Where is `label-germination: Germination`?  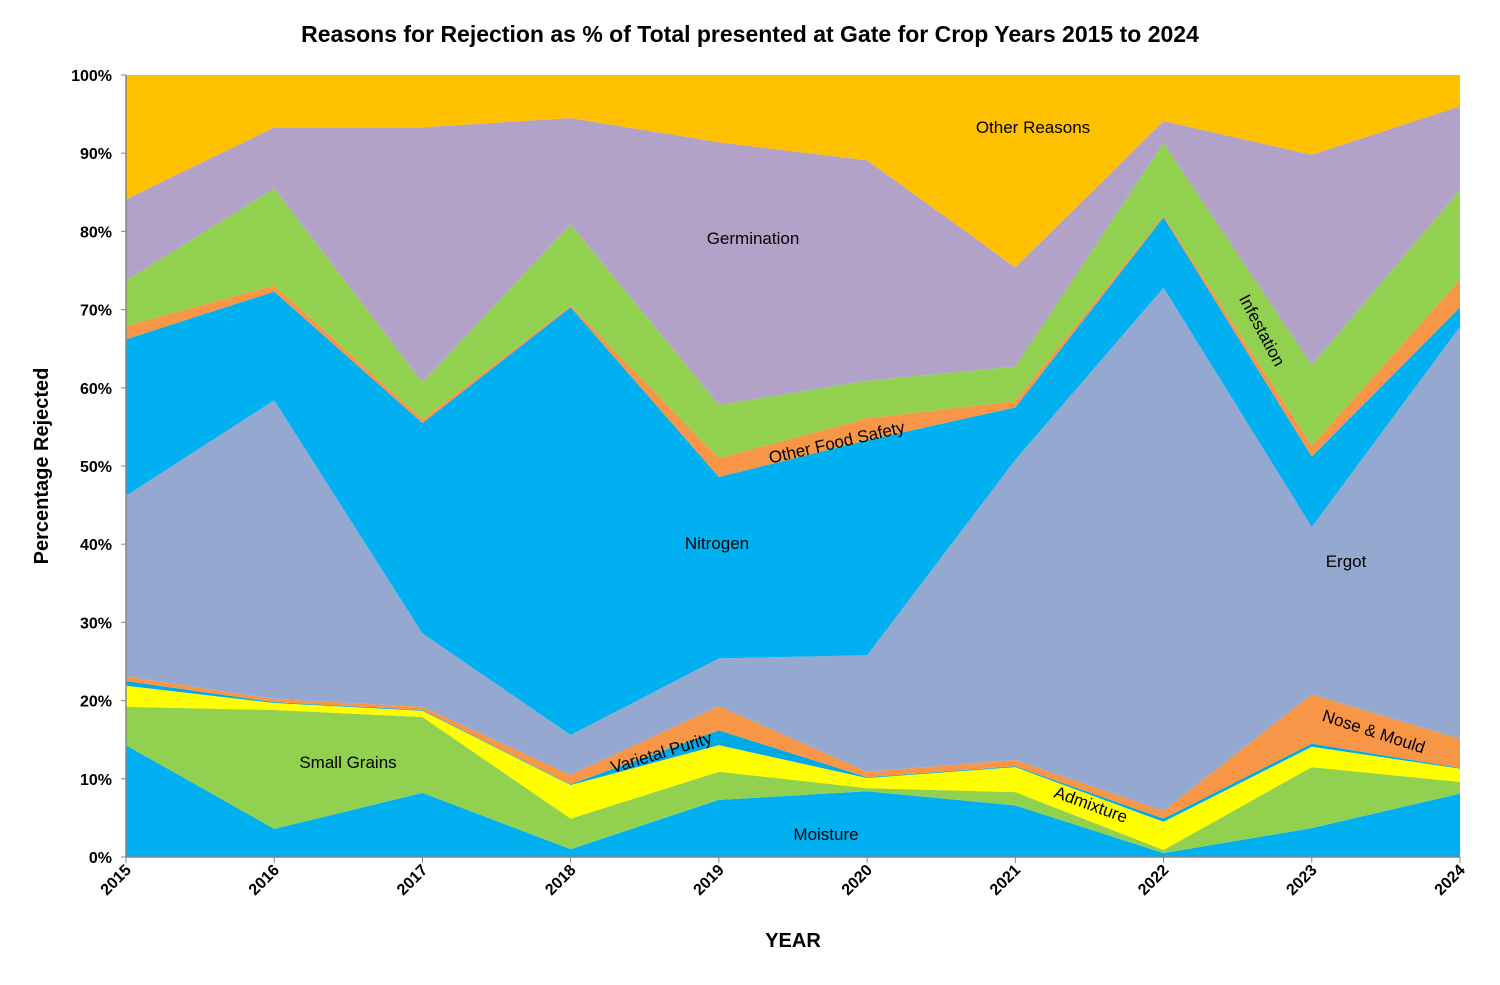 label-germination: Germination is located at coordinates (753, 238).